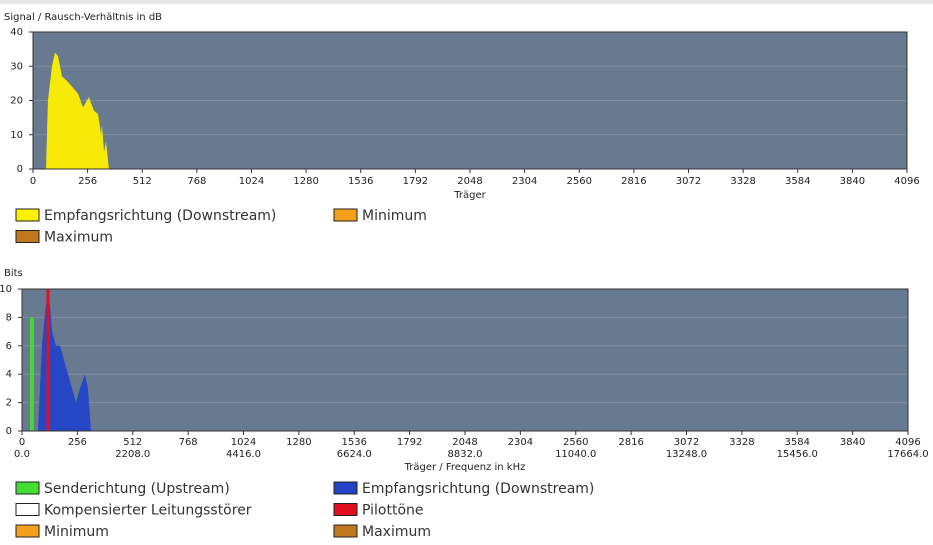  I want to click on x2-tick-label: 15456.0, so click(797, 454).